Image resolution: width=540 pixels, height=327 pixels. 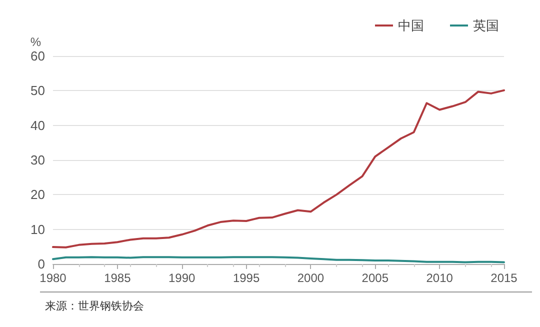 What do you see at coordinates (53, 278) in the screenshot?
I see `x-tick-label: 1980` at bounding box center [53, 278].